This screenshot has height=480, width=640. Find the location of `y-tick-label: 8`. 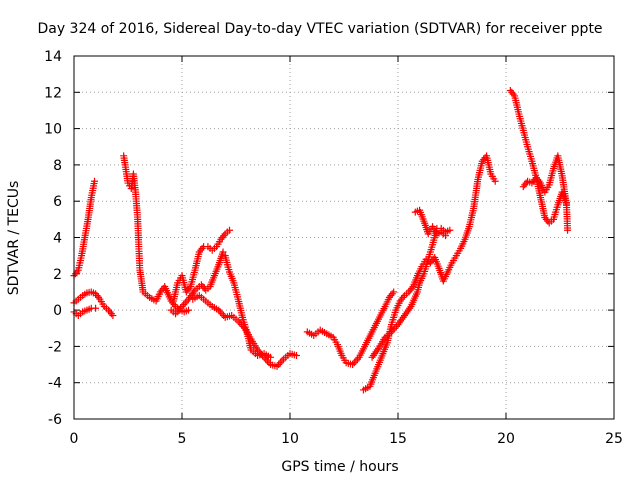

y-tick-label: 8 is located at coordinates (57, 166).